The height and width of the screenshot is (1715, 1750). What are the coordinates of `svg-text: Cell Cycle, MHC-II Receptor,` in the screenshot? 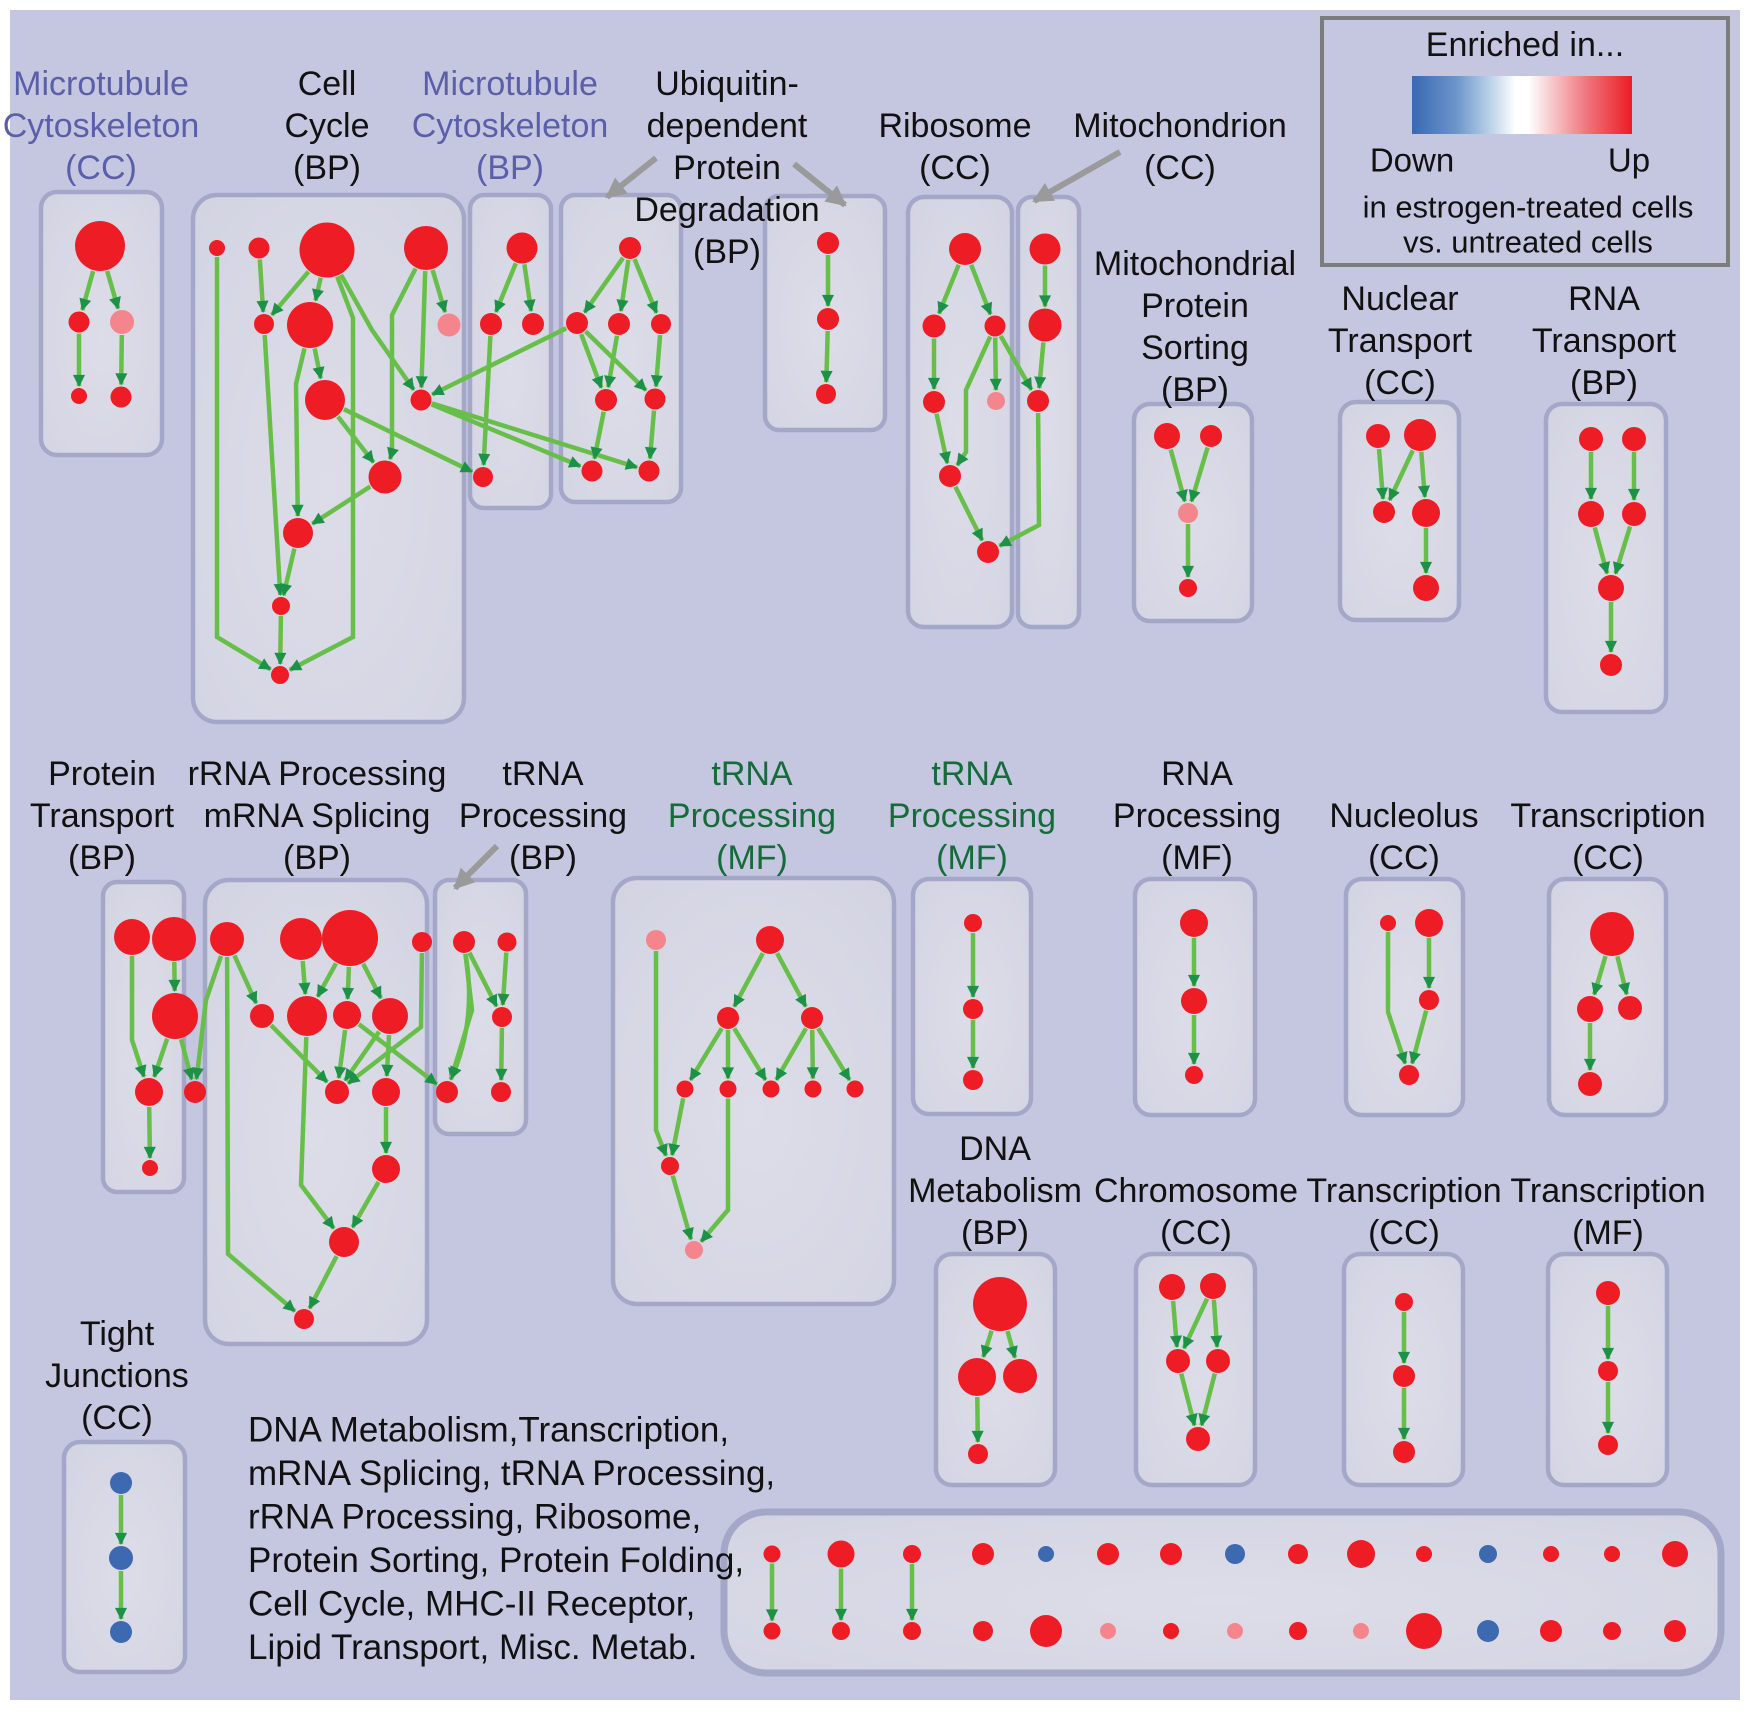 It's located at (471, 1604).